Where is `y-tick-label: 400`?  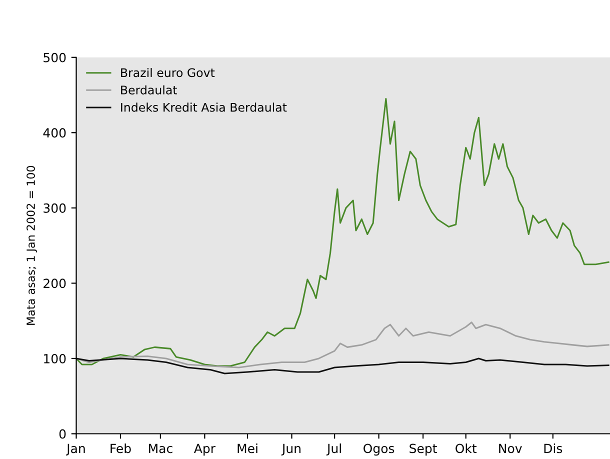 y-tick-label: 400 is located at coordinates (54, 133).